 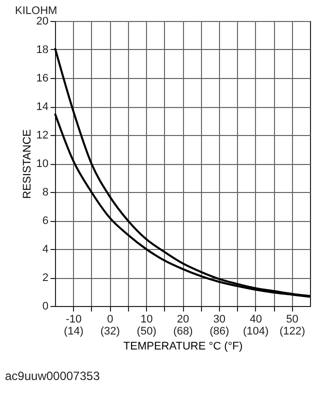 I want to click on x-tick-label: 40, so click(x=256, y=320).